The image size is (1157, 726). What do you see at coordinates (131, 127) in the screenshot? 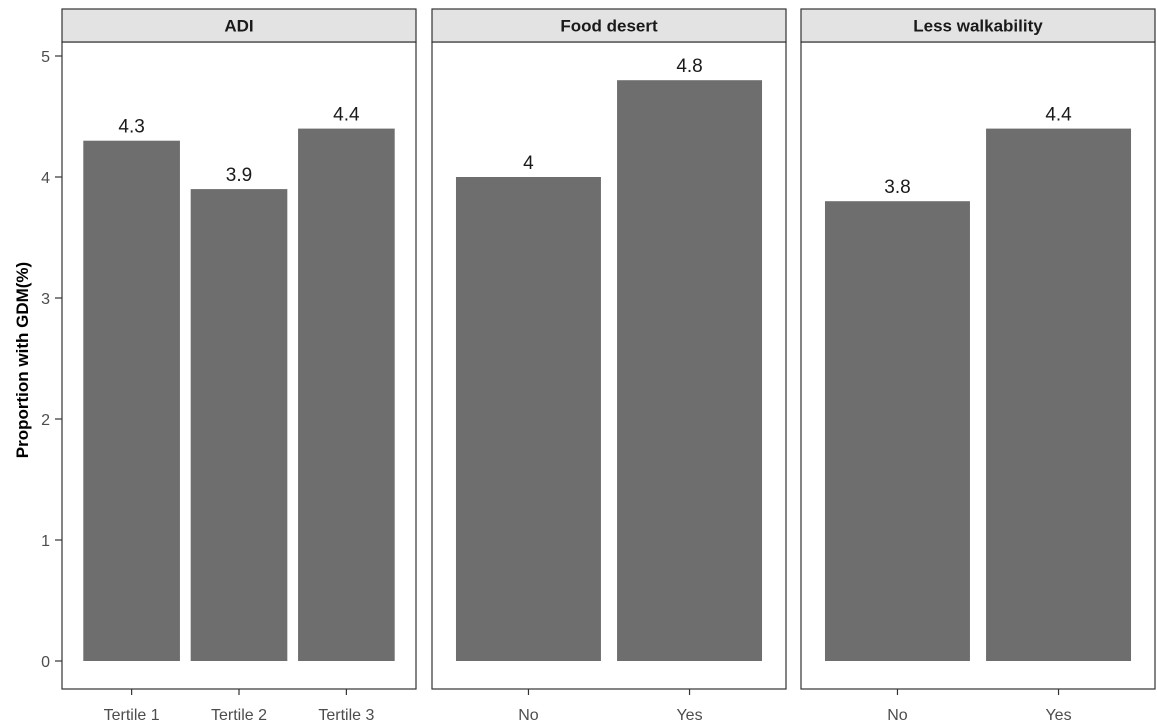
I see `bar-value-label: 4.3` at bounding box center [131, 127].